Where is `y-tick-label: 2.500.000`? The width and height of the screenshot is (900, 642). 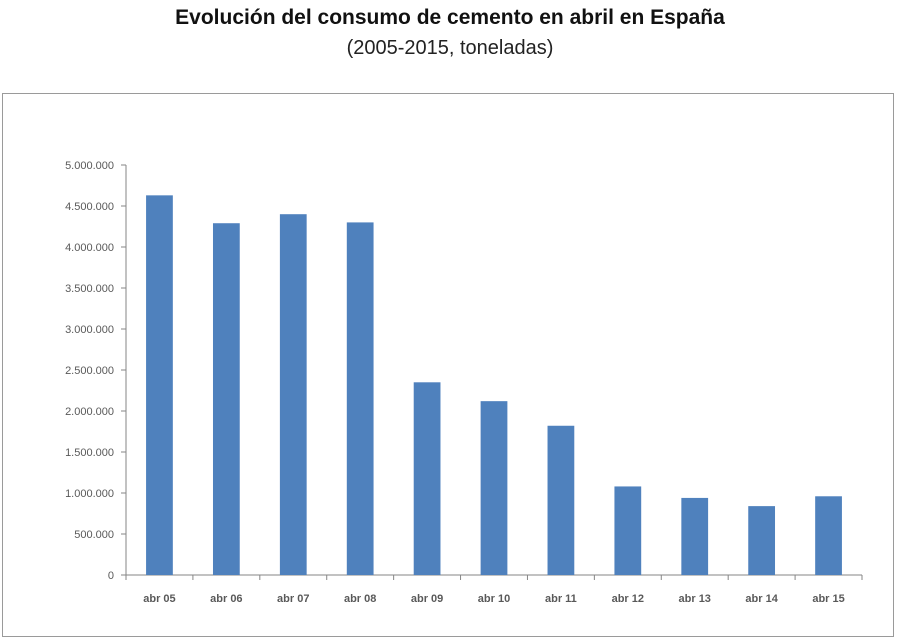 y-tick-label: 2.500.000 is located at coordinates (89, 371).